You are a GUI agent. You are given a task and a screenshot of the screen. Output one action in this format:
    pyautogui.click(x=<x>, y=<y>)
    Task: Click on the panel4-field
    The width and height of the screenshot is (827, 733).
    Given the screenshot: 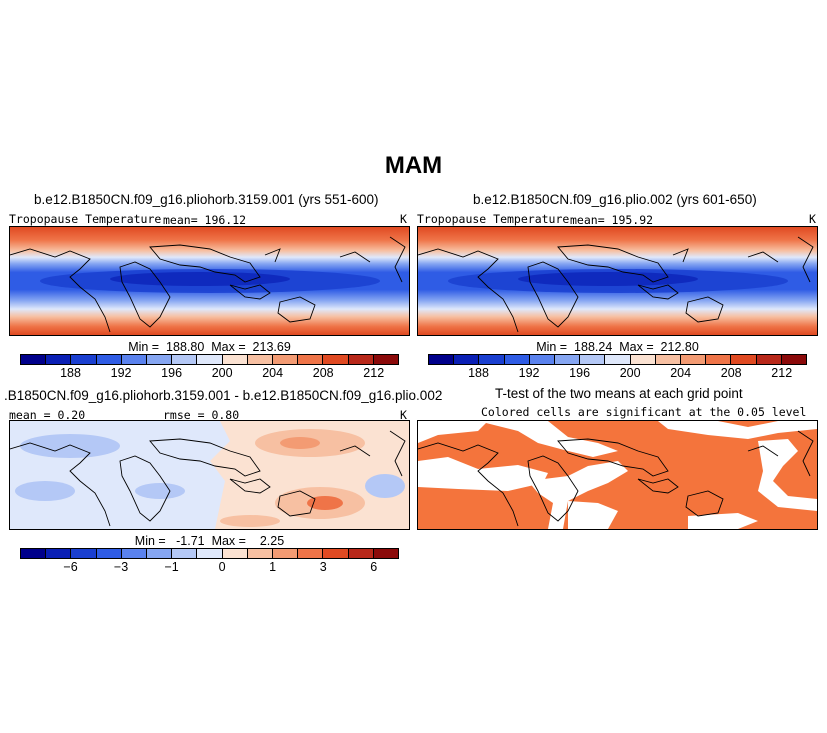 What is the action you would take?
    pyautogui.click(x=617, y=475)
    